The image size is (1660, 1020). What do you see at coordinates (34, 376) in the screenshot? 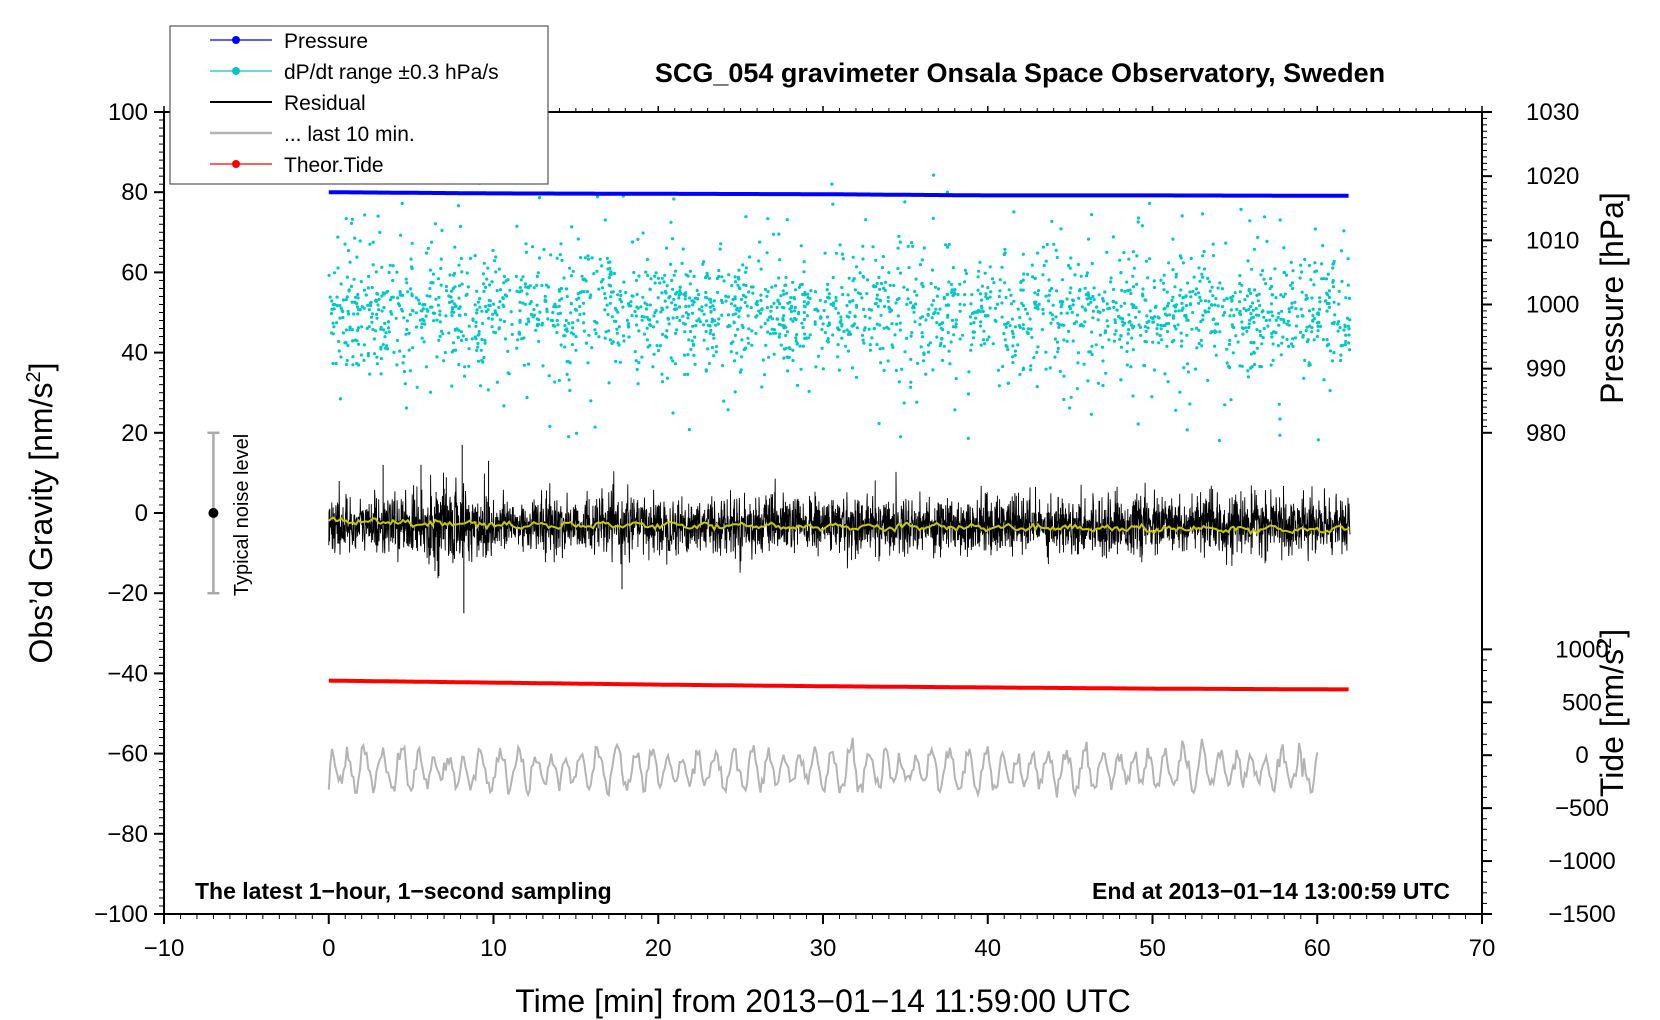
I see `y-axis-title-sup: 2` at bounding box center [34, 376].